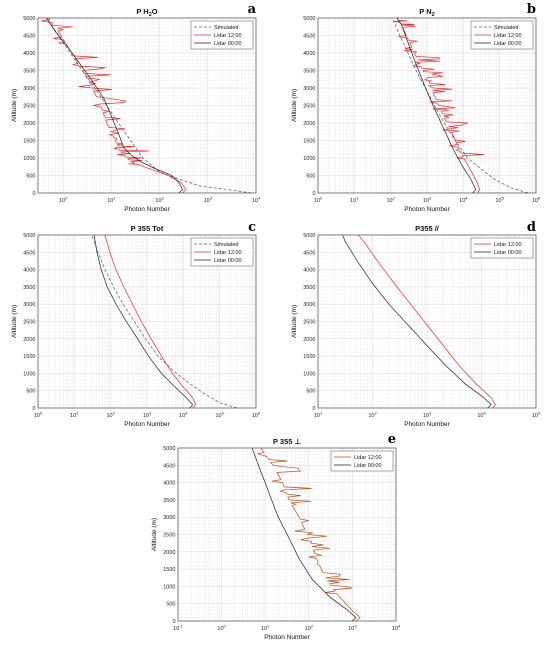 This screenshot has width=550, height=650. I want to click on panel-letter: a, so click(252, 9).